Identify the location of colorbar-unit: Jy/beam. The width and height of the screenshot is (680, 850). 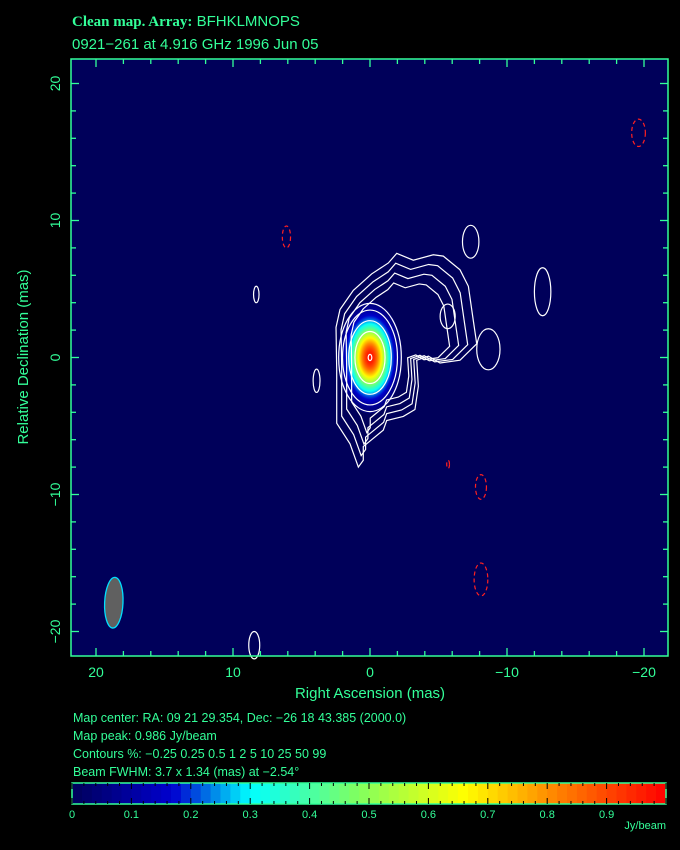
(645, 826).